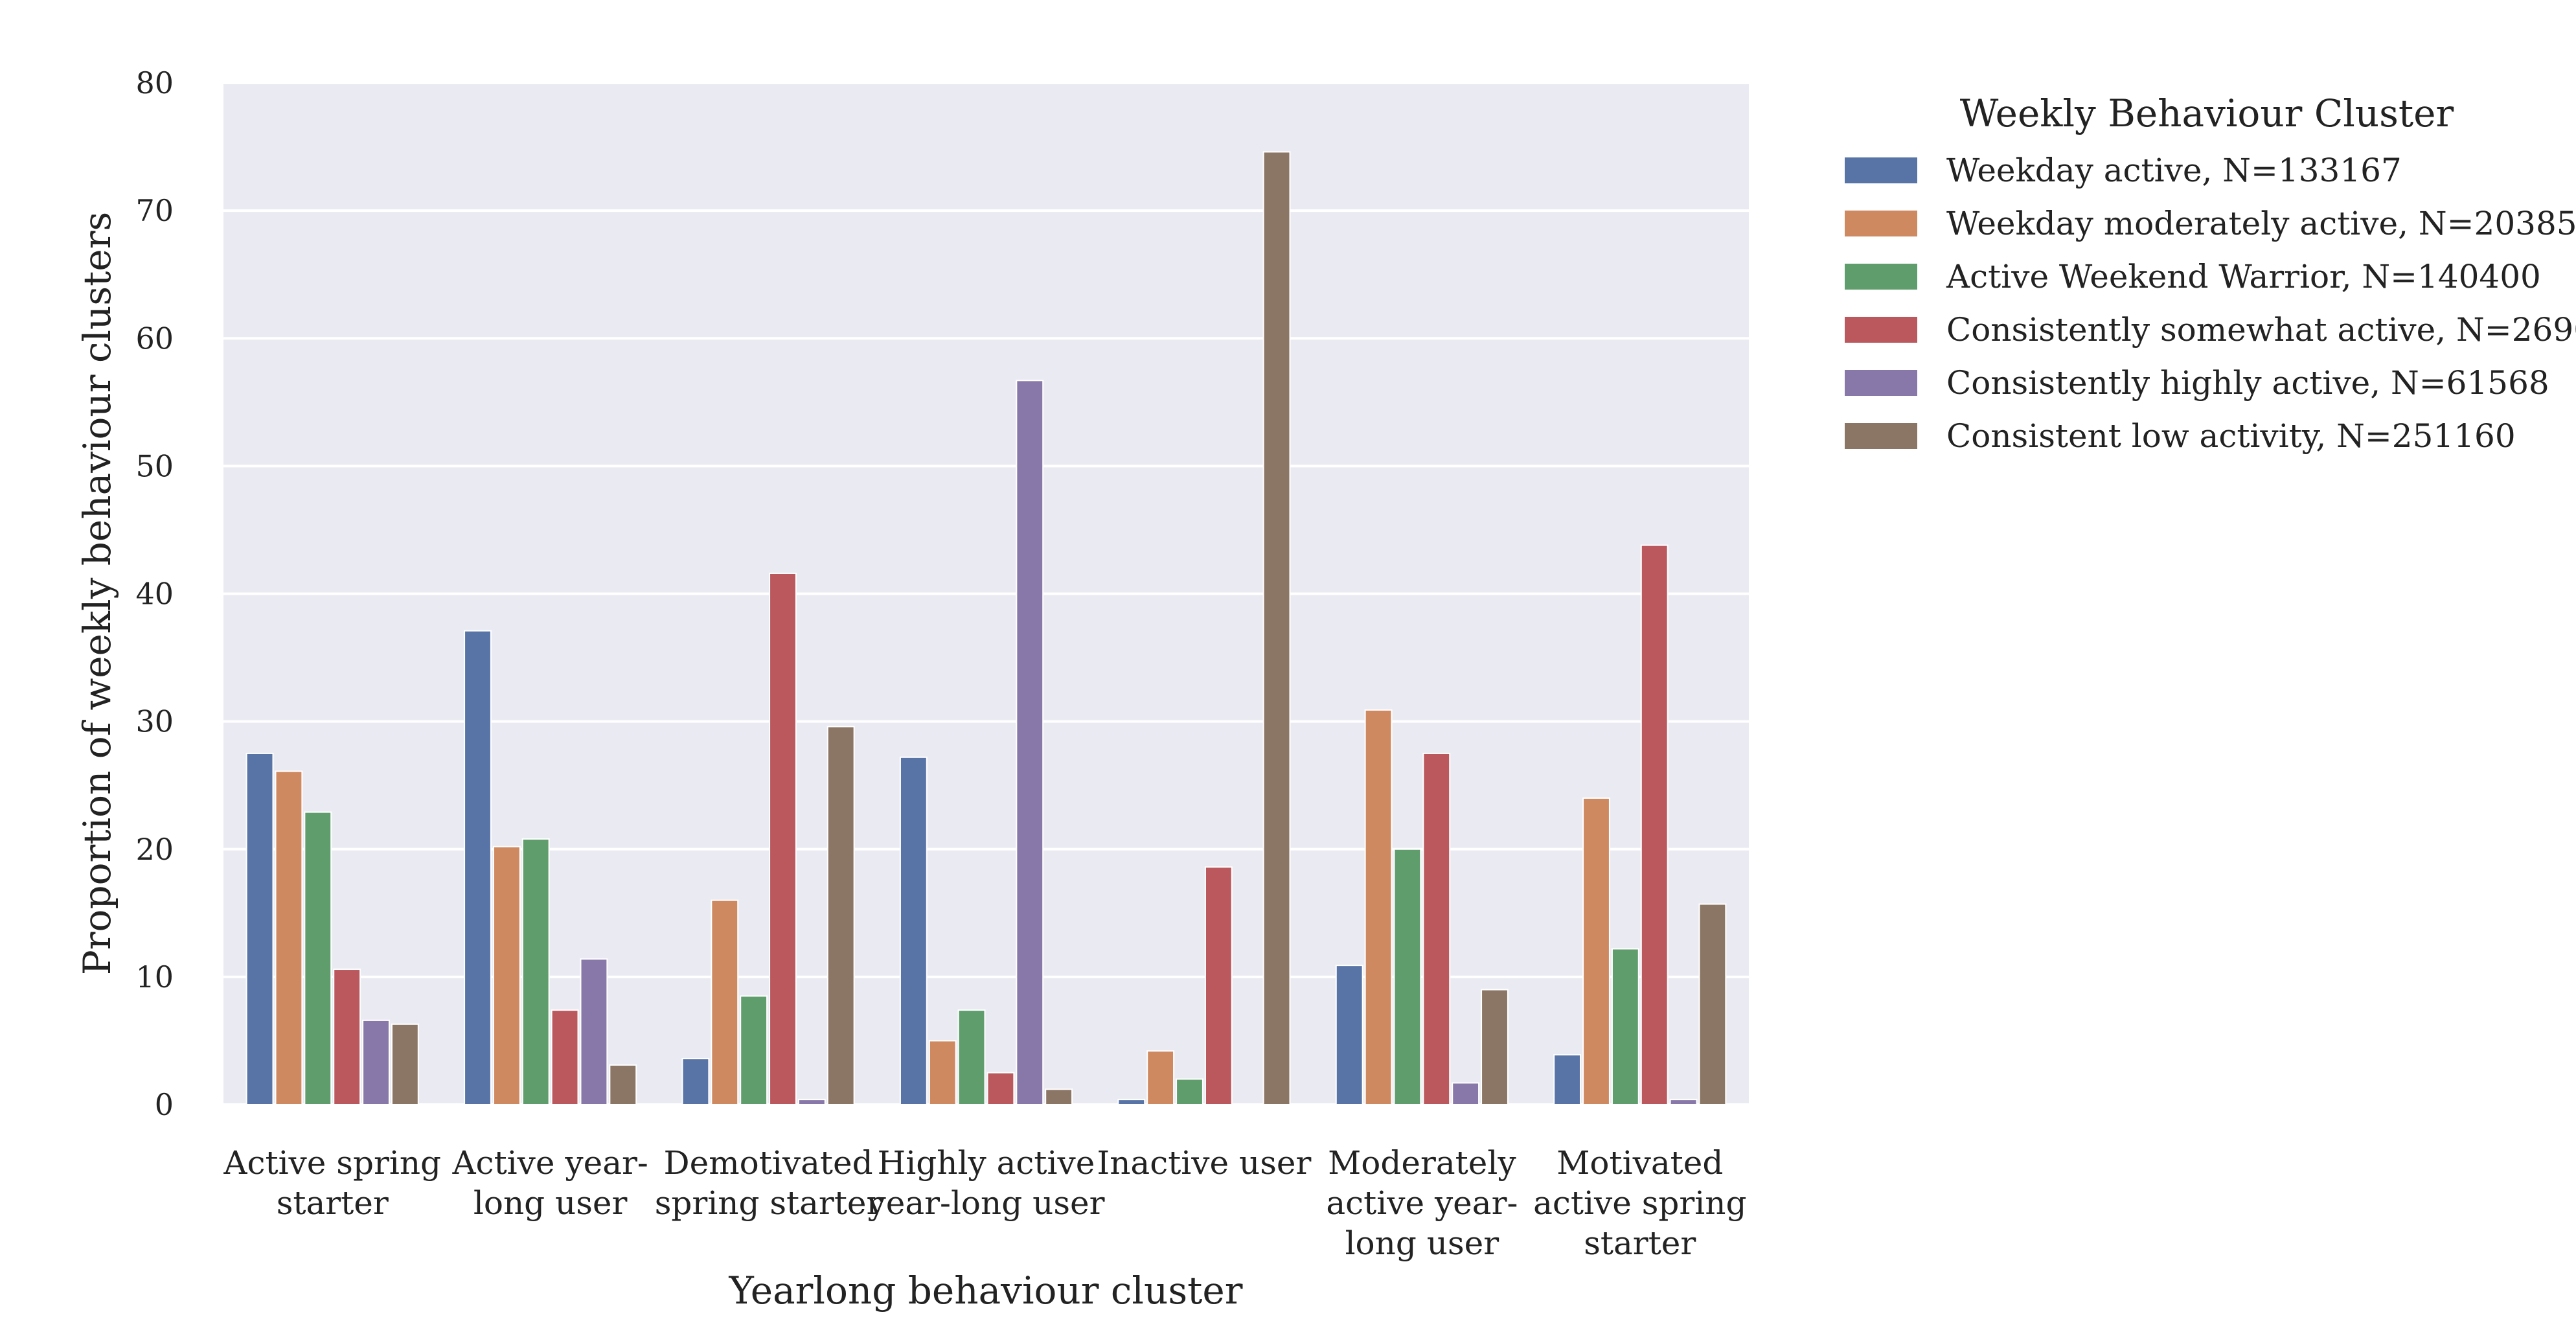  I want to click on y-tick-label: 0, so click(164, 1104).